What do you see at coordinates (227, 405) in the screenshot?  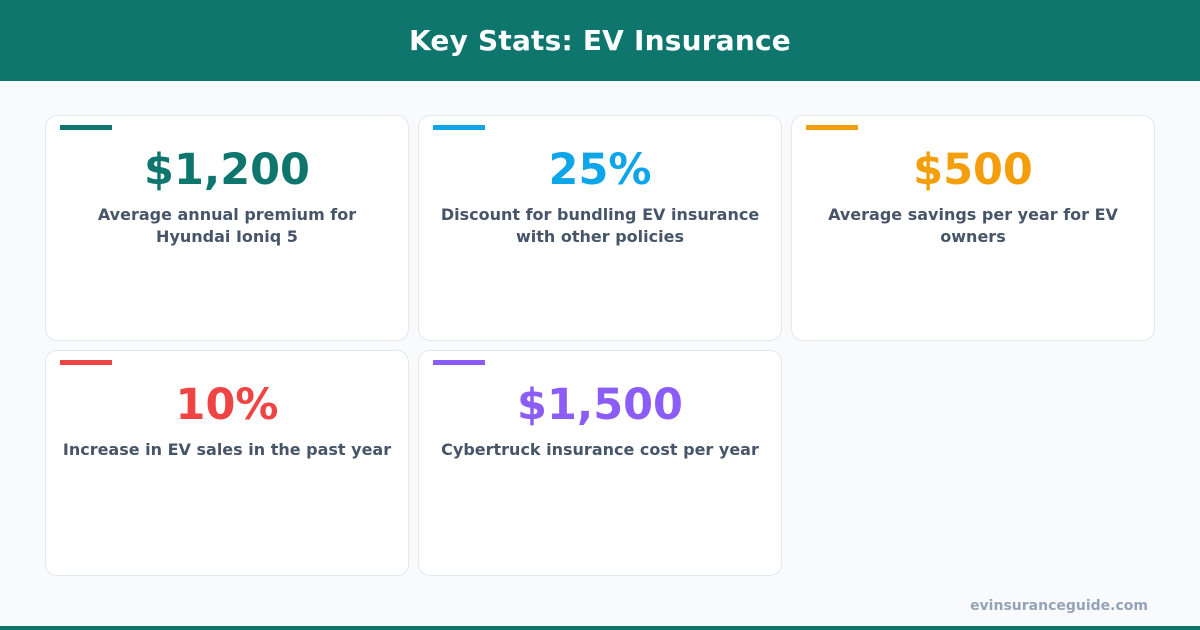 I see `stat-value: 10%` at bounding box center [227, 405].